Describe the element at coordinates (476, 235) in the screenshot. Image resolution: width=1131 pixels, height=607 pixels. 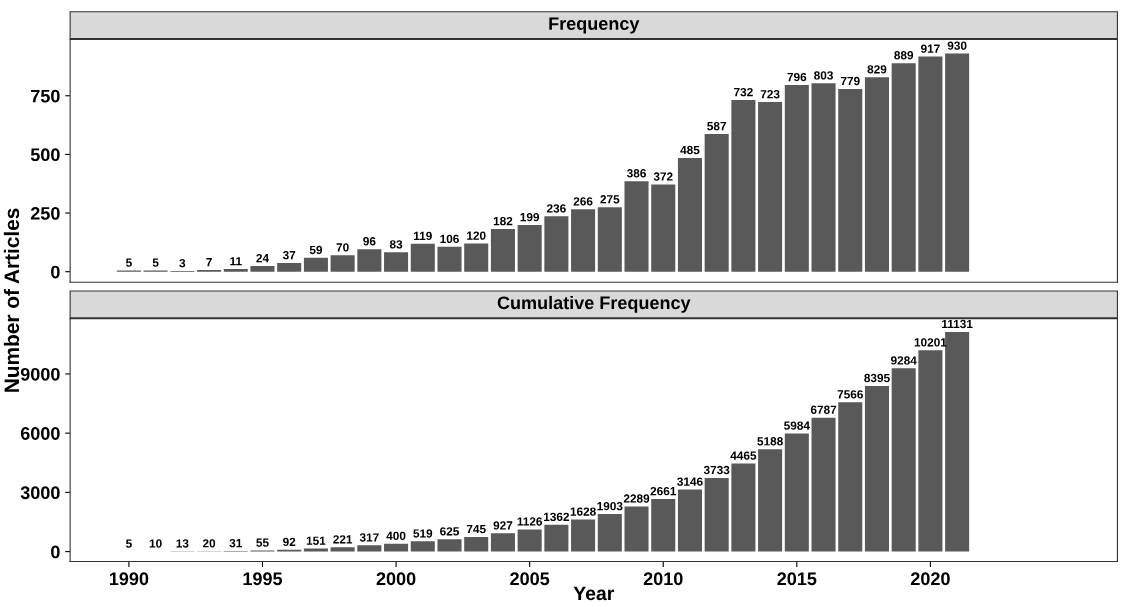
I see `data-label: 120` at that location.